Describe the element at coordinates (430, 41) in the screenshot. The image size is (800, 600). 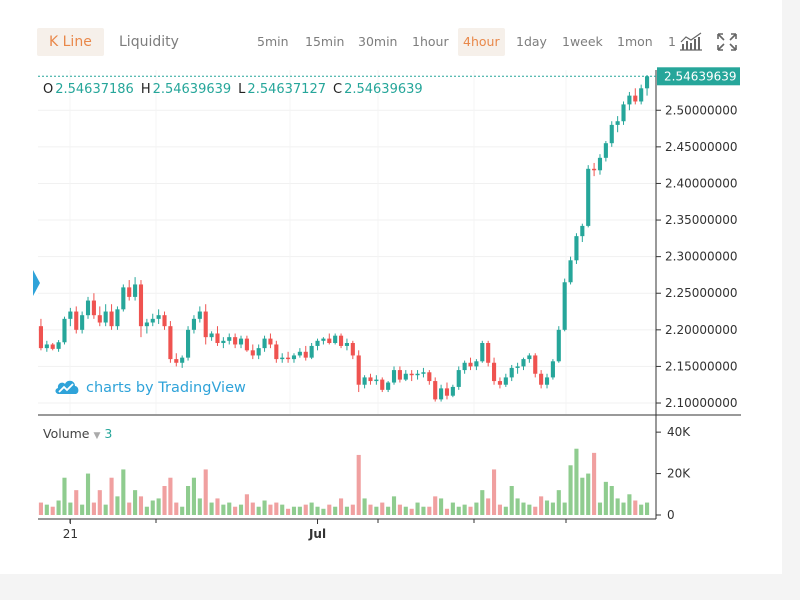
I see `interval-1hour: 1hour` at that location.